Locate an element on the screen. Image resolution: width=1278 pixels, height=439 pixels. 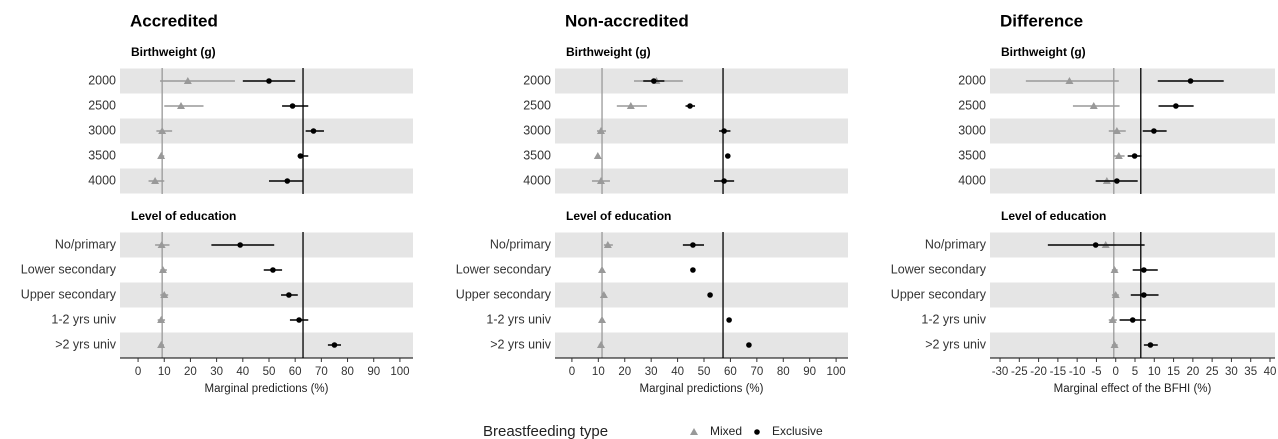
legend-label: Mixed is located at coordinates (726, 431).